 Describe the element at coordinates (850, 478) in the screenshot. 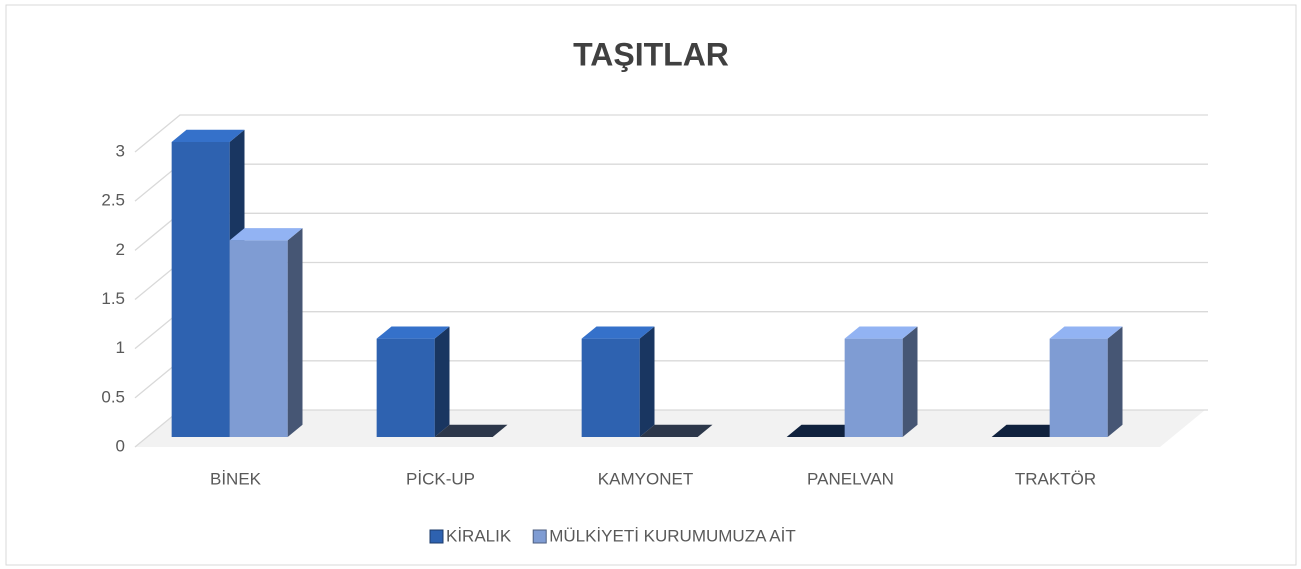

I see `x-tick-label: PANELVAN` at that location.